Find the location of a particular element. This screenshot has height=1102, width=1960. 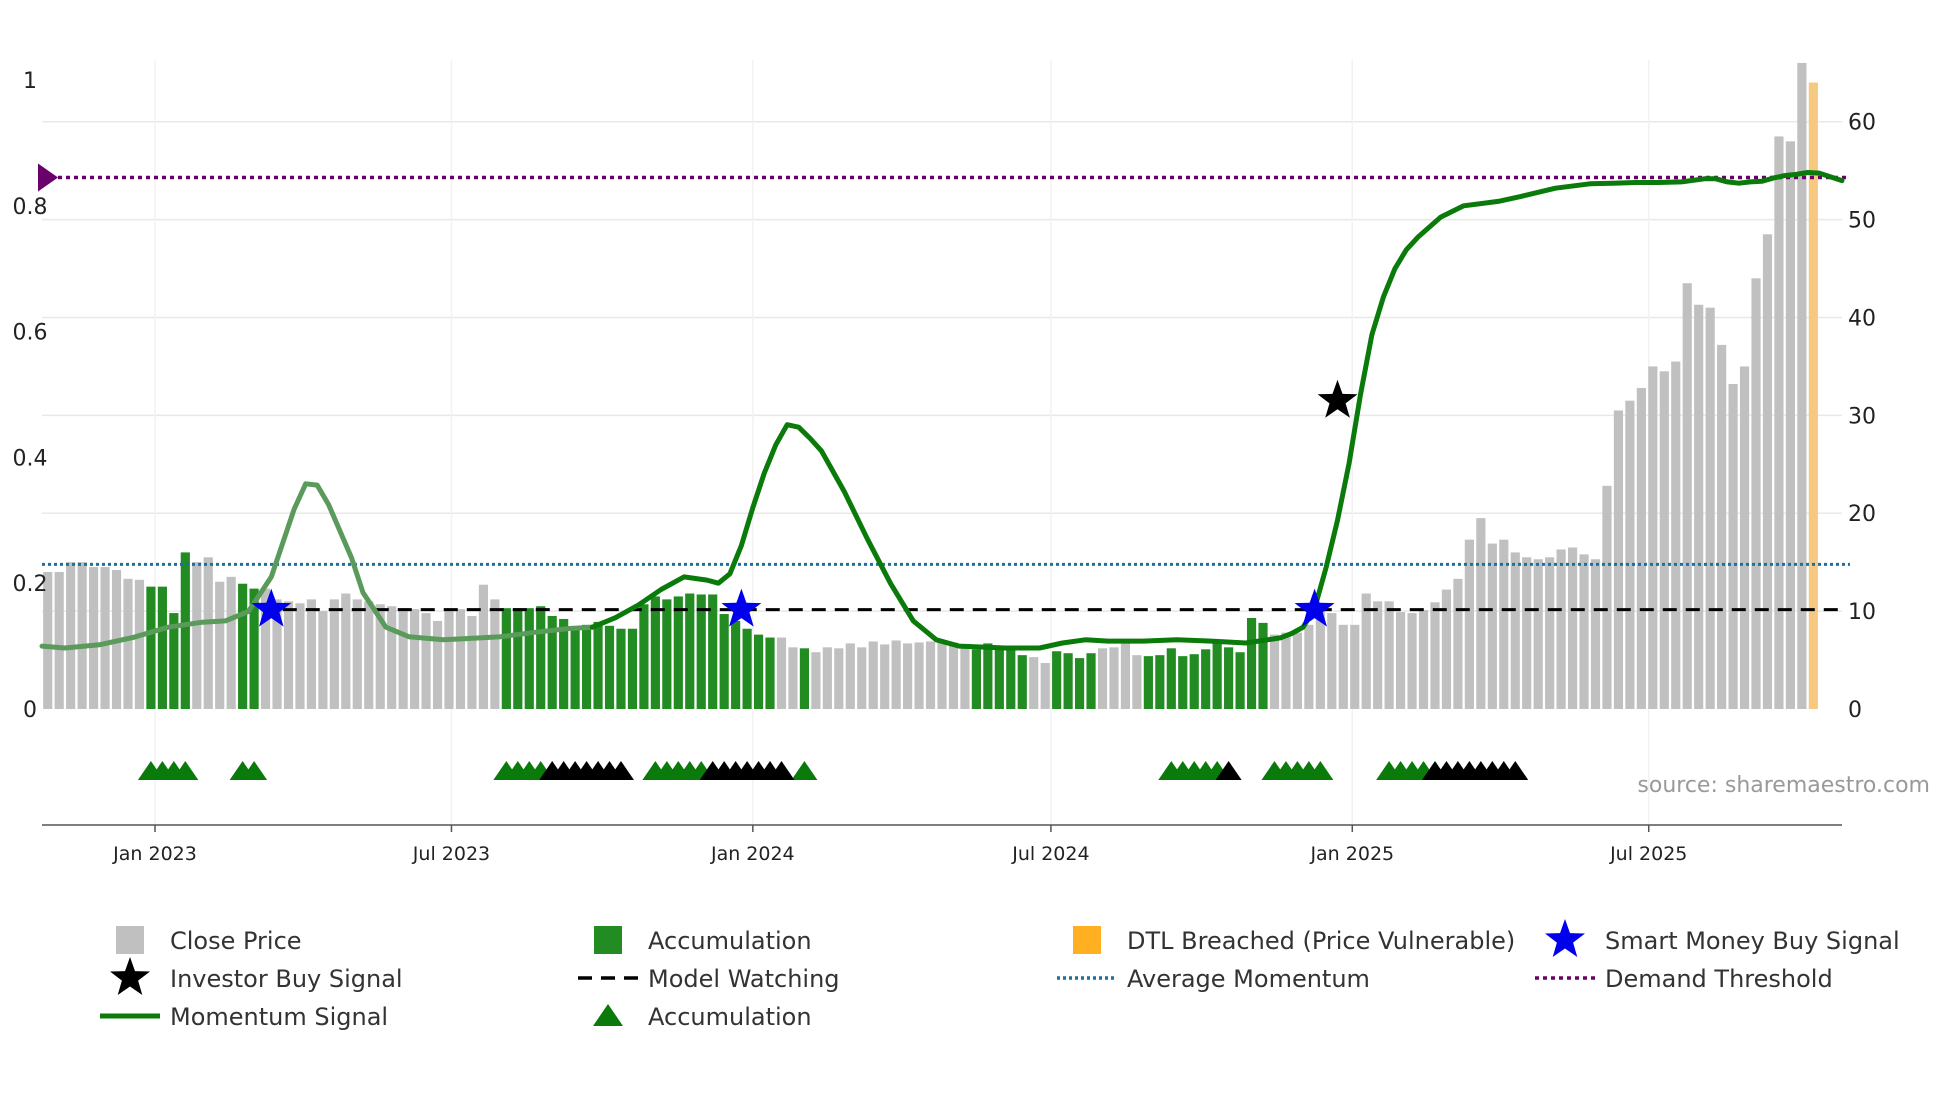

source-note: source: sharemaestro.com is located at coordinates (1783, 785).